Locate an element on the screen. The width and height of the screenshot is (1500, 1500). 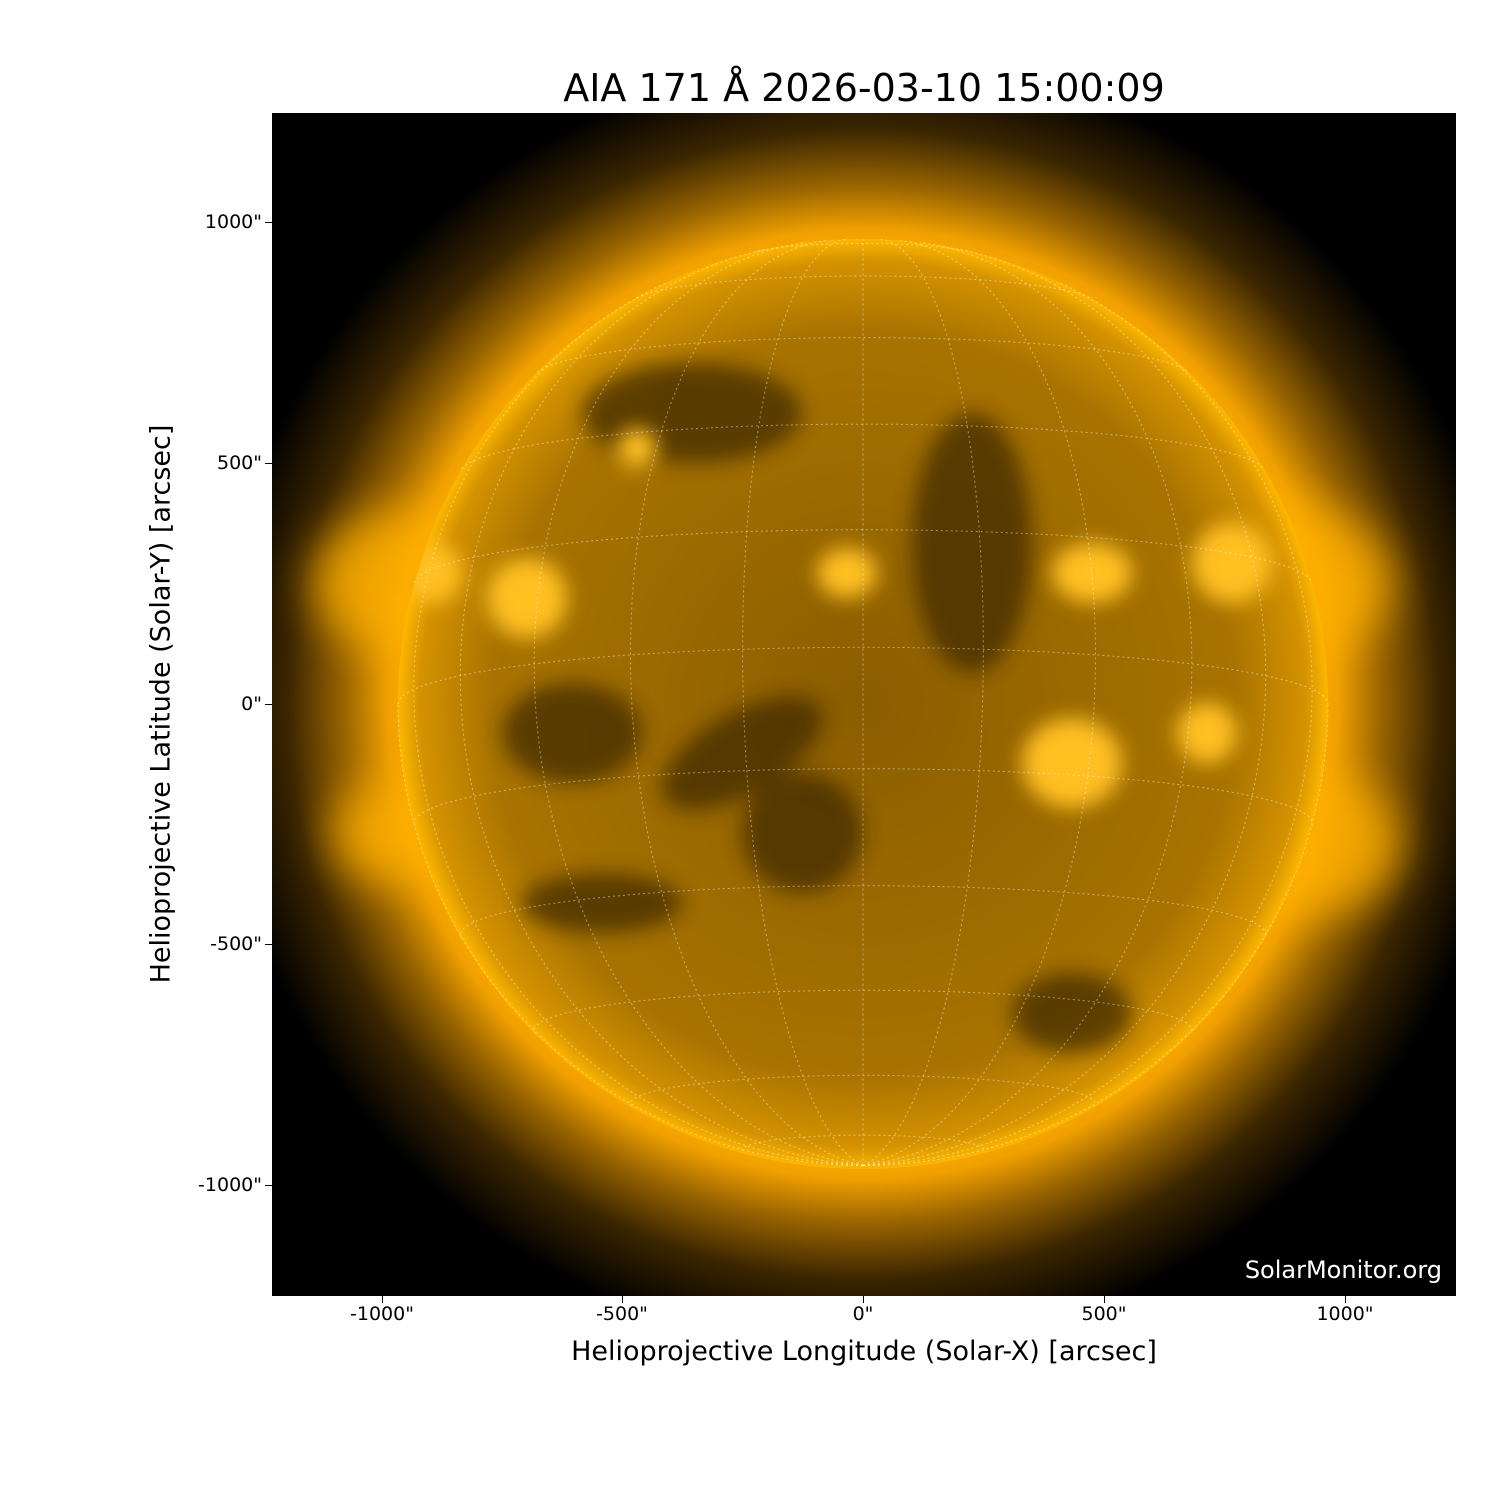
x-tick-label: -1000" is located at coordinates (382, 1314).